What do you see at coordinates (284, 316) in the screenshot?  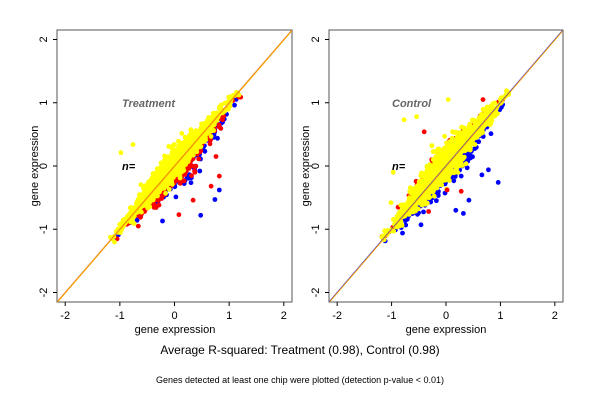 I see `x-tick-label: 2` at bounding box center [284, 316].